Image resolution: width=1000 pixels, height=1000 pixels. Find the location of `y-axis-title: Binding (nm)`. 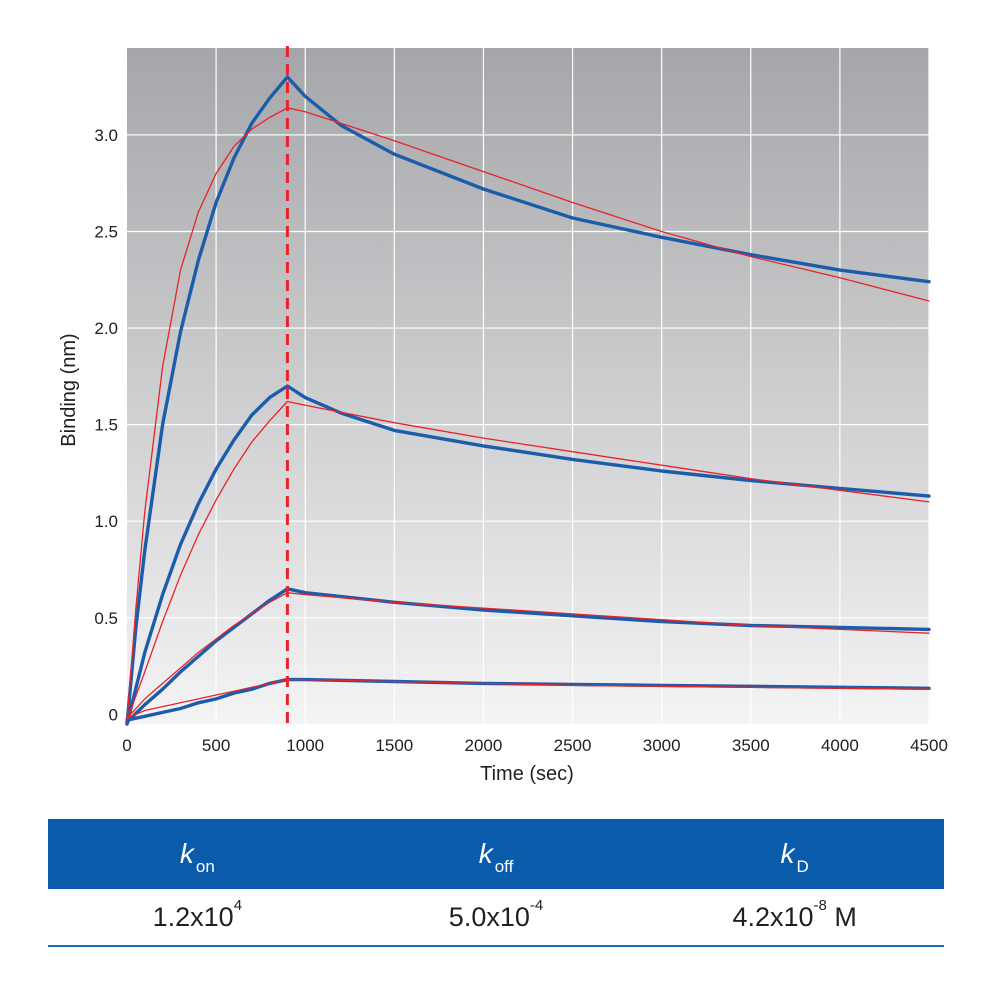

y-axis-title: Binding (nm) is located at coordinates (69, 389).